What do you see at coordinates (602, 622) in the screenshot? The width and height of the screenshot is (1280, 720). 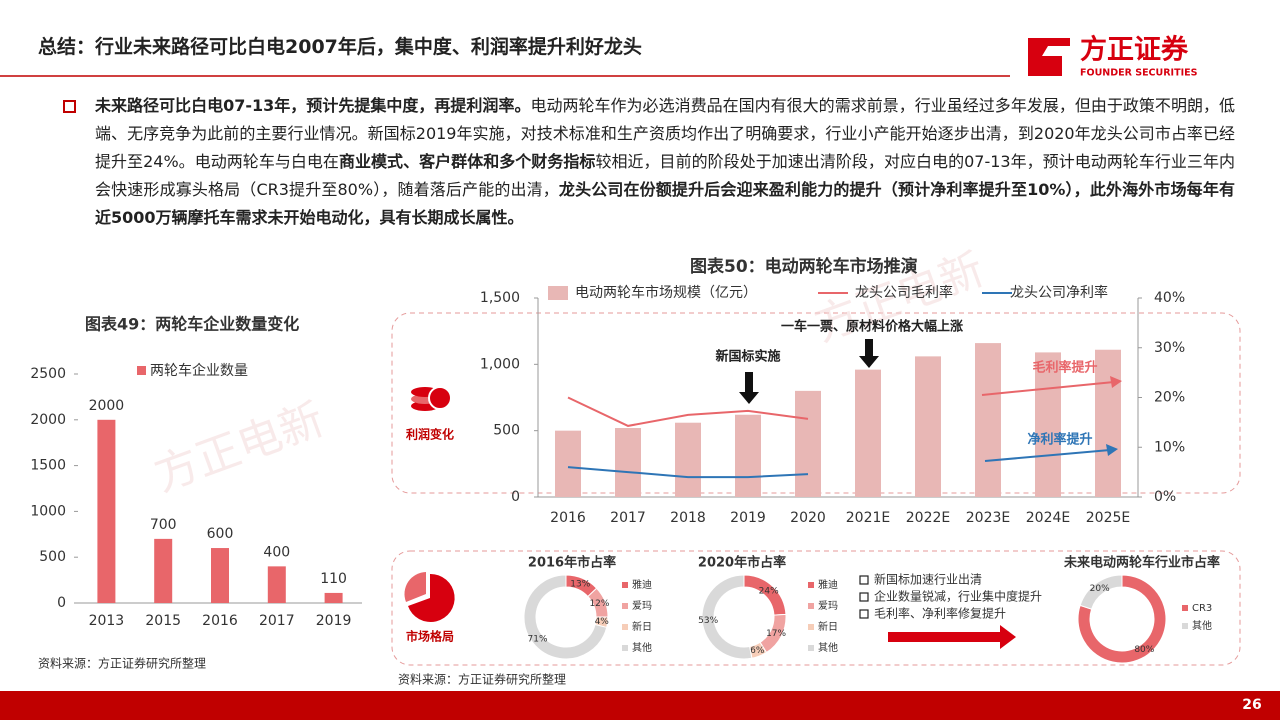 I see `data-label: 4%` at bounding box center [602, 622].